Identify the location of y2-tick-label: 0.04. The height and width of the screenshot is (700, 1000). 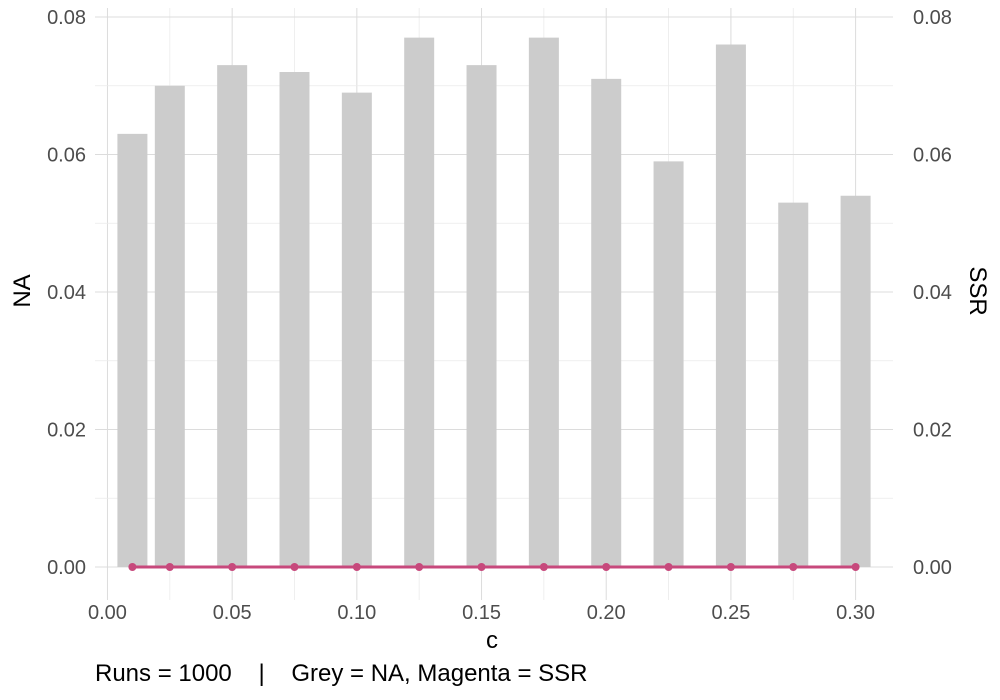
(932, 293).